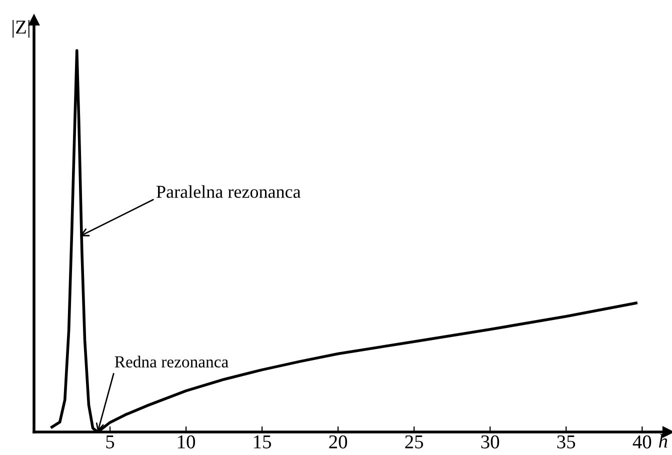  Describe the element at coordinates (566, 441) in the screenshot. I see `x-tick-label: 35` at that location.